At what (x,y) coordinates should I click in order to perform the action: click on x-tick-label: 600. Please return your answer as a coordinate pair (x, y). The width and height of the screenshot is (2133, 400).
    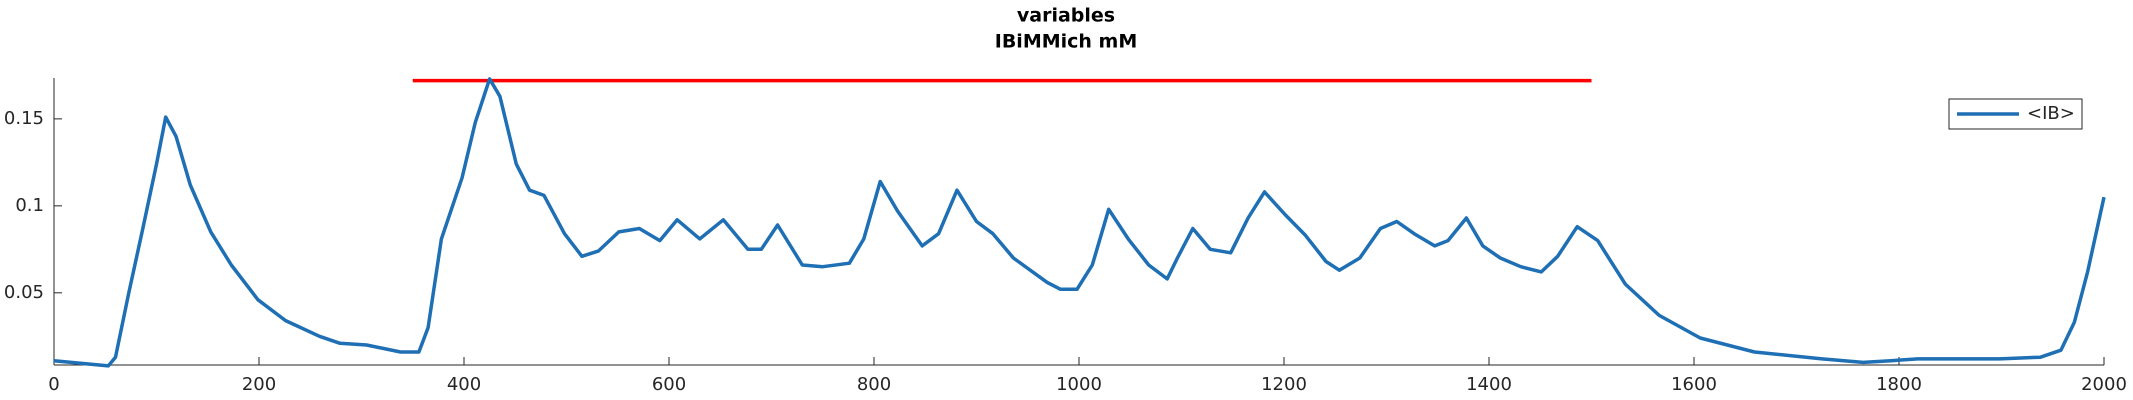
    Looking at the image, I should click on (669, 384).